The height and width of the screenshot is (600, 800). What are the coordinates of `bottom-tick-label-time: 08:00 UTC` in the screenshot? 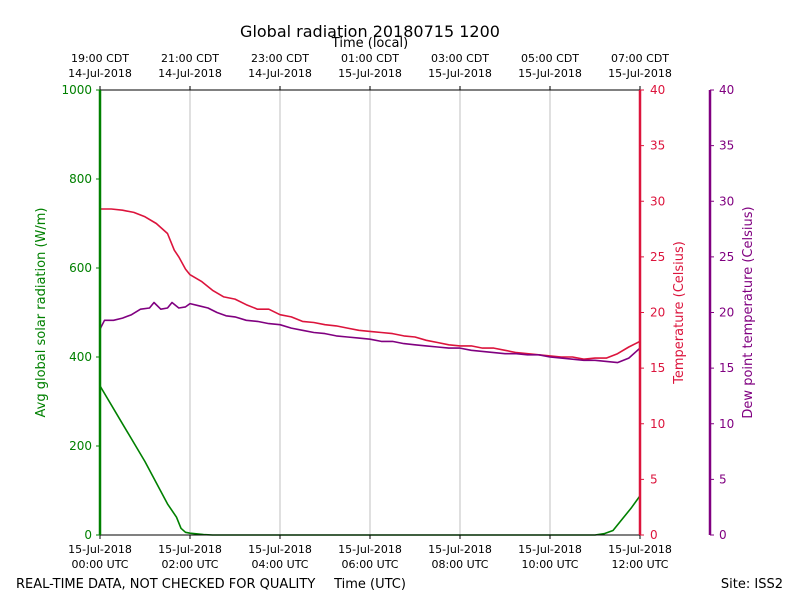 It's located at (459, 564).